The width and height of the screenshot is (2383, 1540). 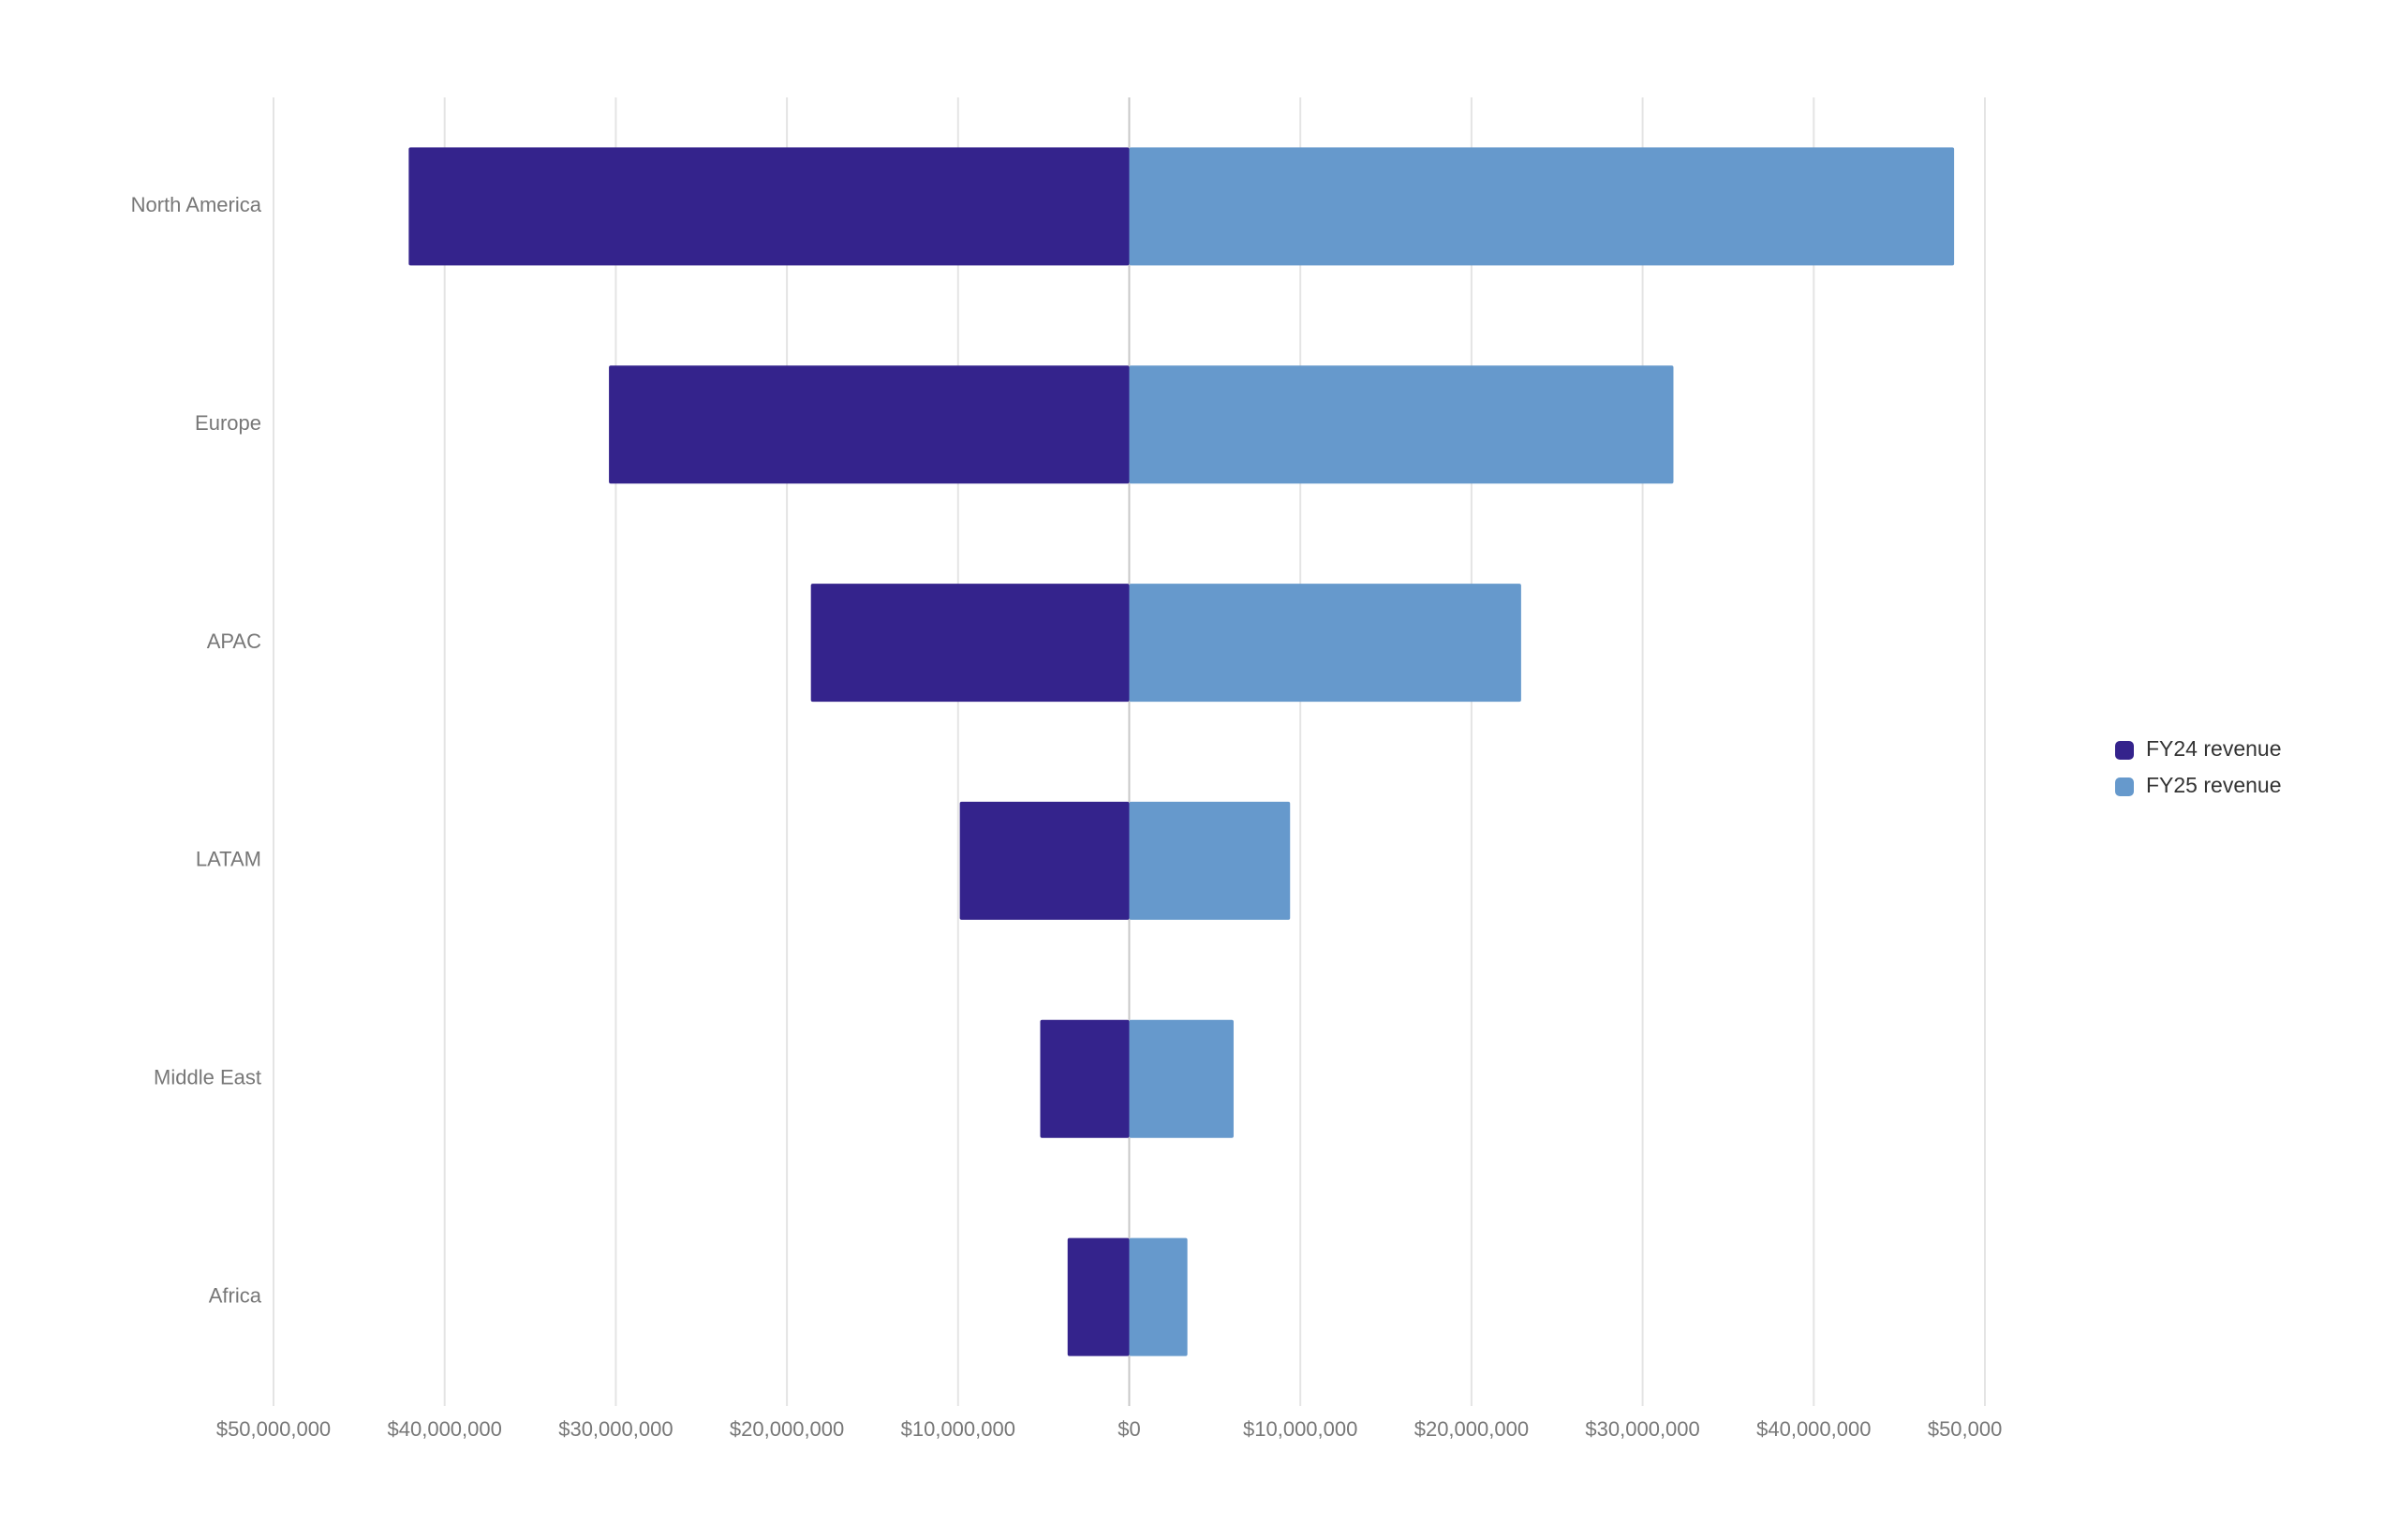 I want to click on category-label: LATAM, so click(x=228, y=859).